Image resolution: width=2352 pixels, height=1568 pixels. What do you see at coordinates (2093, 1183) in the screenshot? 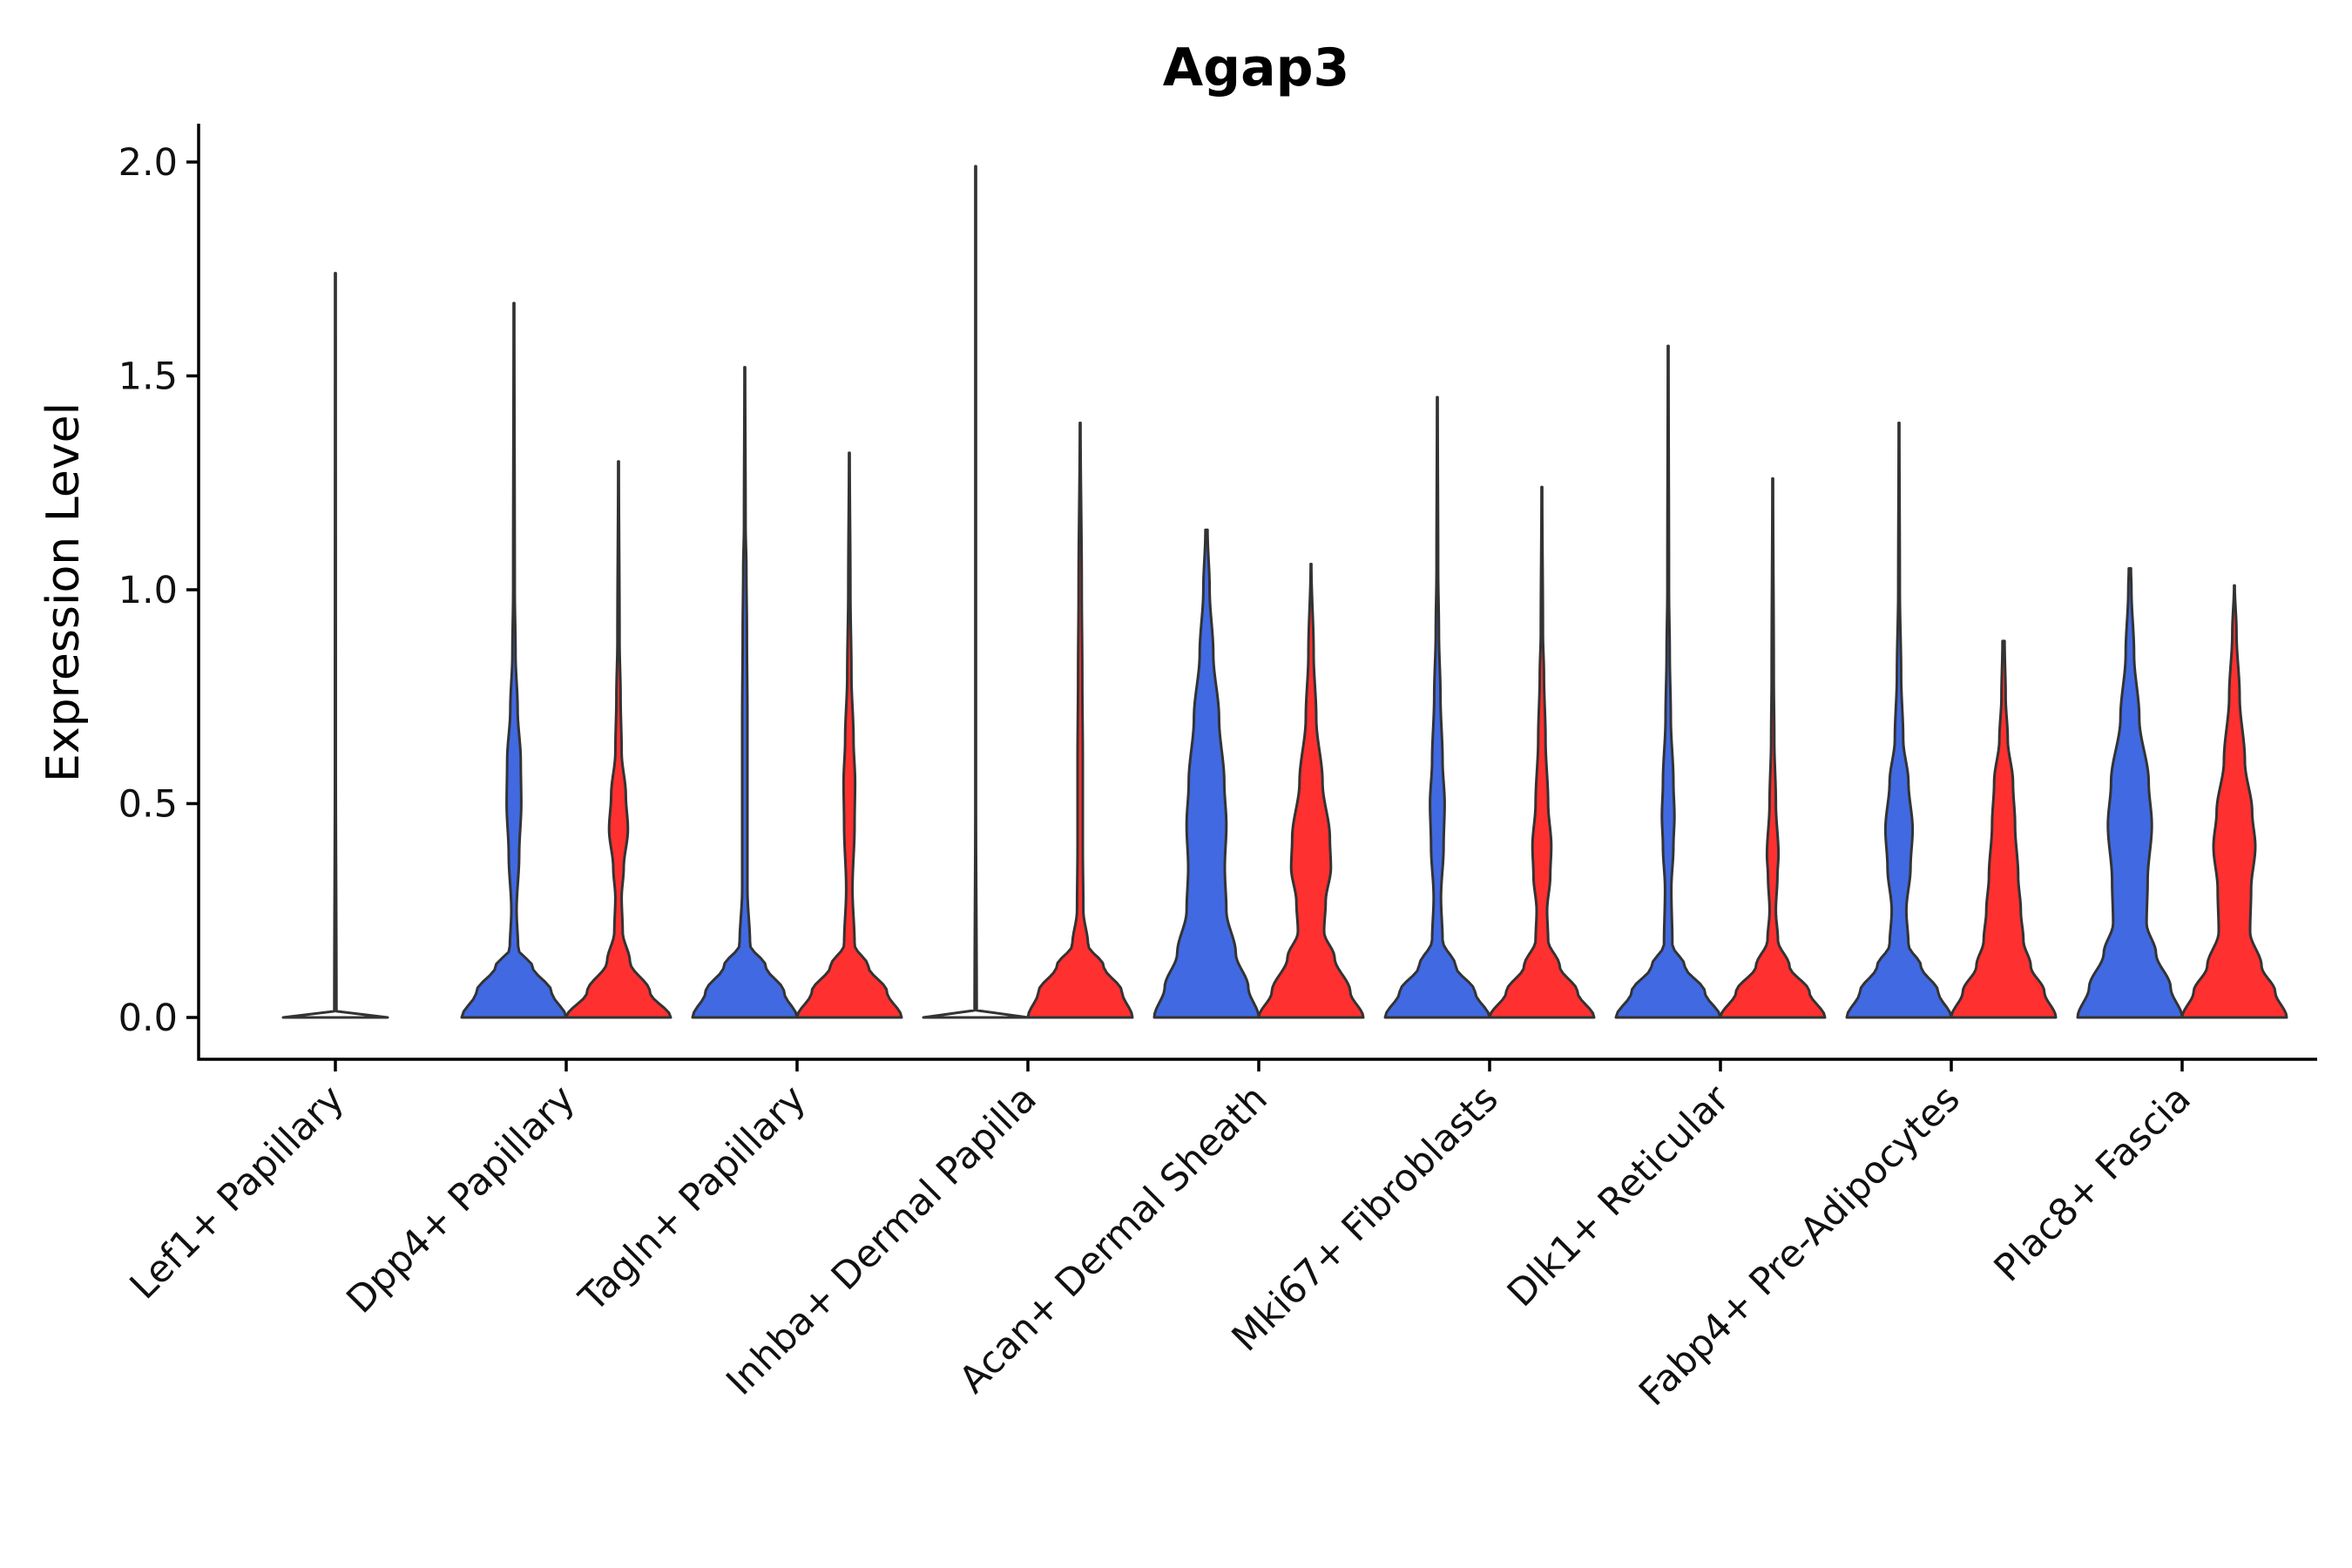
I see `x-tick-label: Plac8+ Fascia` at bounding box center [2093, 1183].